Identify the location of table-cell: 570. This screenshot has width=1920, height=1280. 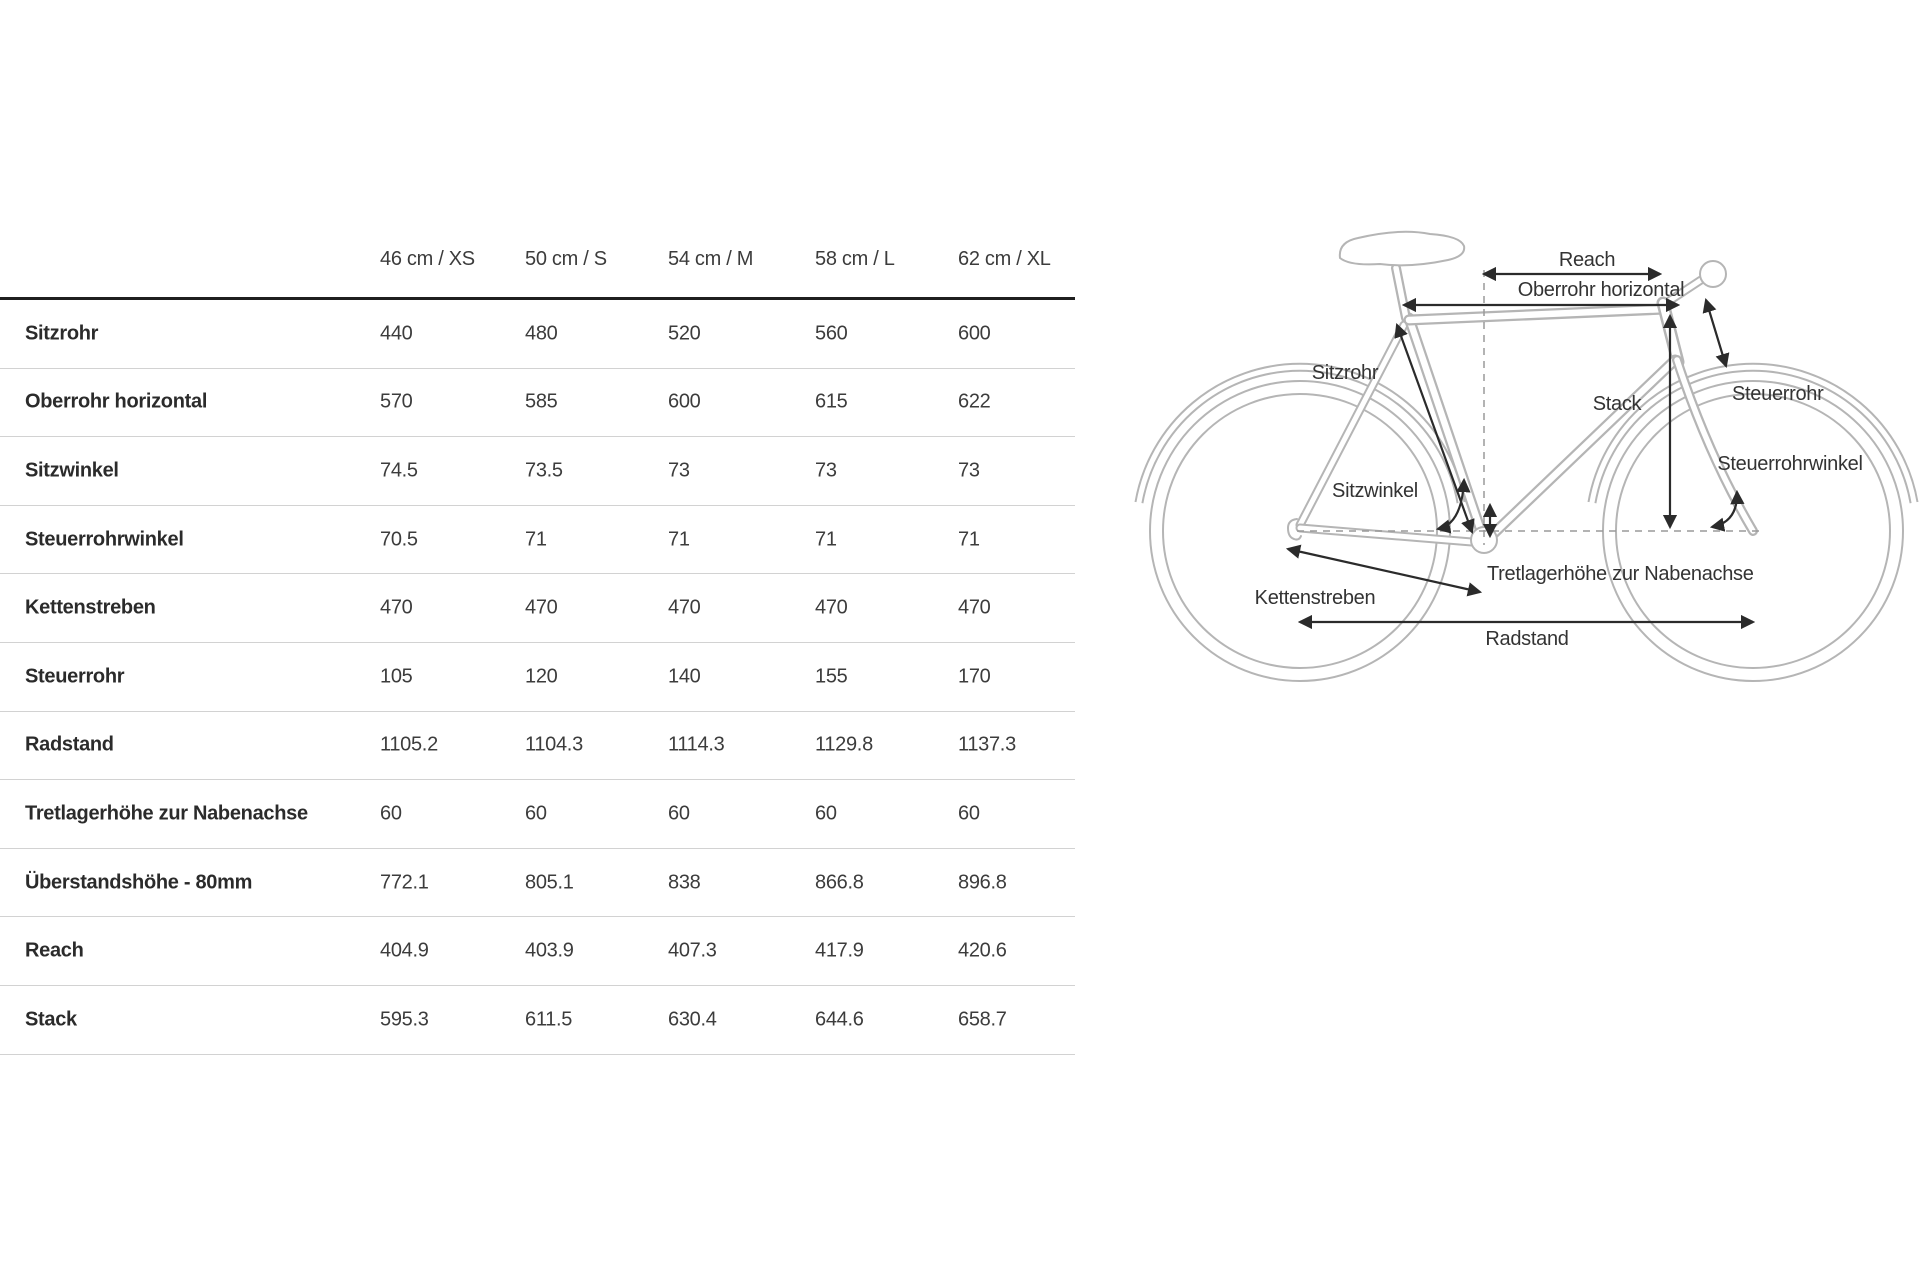
(396, 401).